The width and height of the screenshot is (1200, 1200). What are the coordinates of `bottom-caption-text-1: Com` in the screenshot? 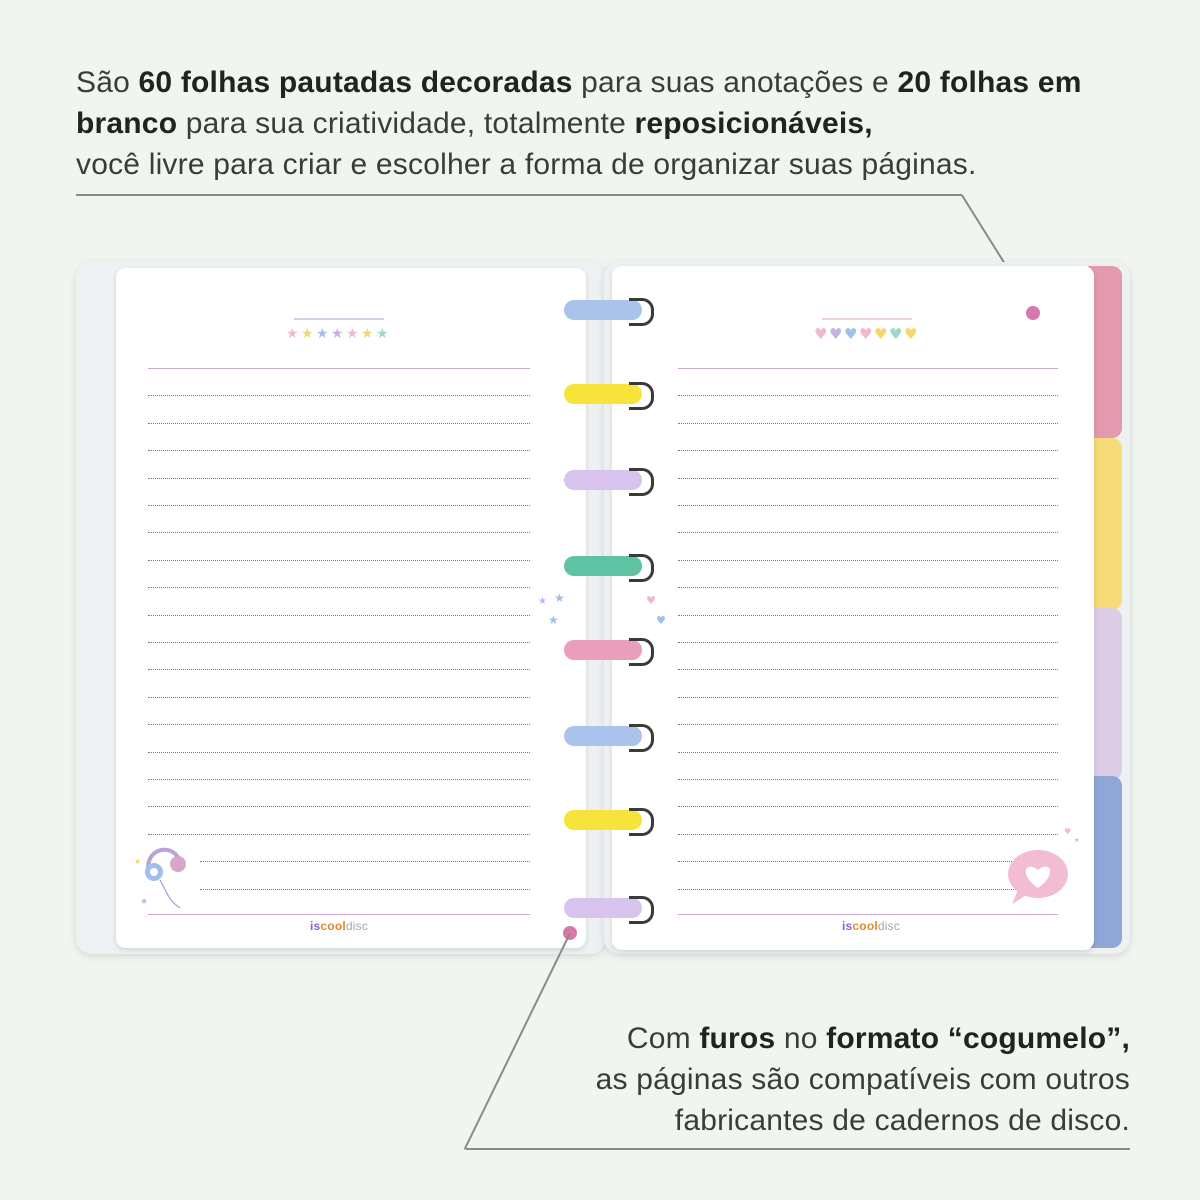 It's located at (663, 1038).